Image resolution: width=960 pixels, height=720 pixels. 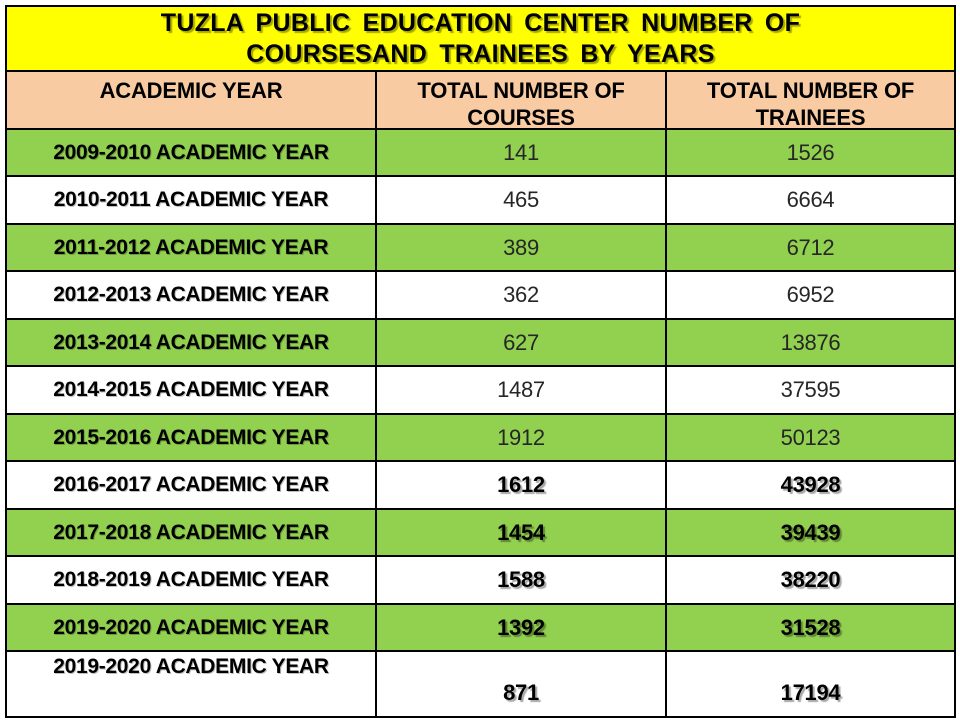 I want to click on trainees-value-cell: 39439, so click(x=810, y=532).